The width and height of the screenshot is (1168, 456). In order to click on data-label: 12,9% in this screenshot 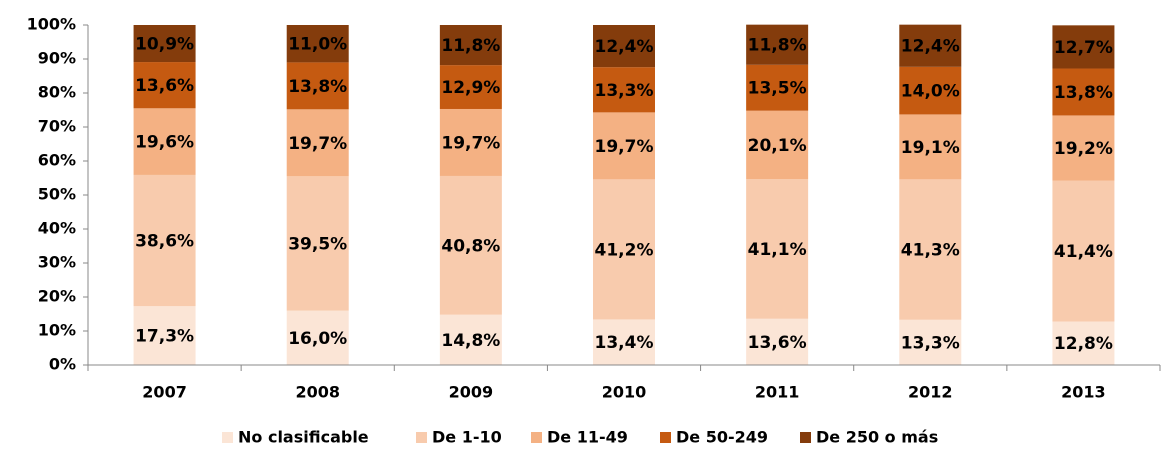, I will do `click(470, 88)`.